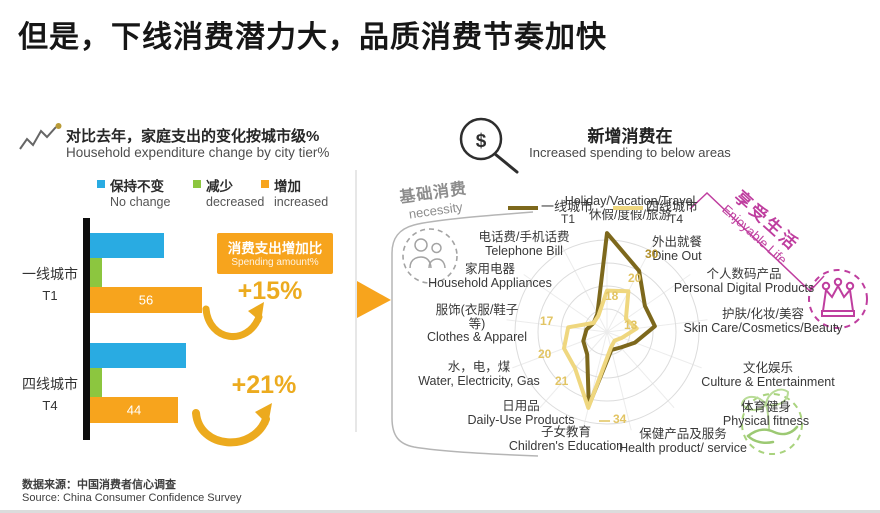 The height and width of the screenshot is (513, 880). What do you see at coordinates (275, 262) in the screenshot?
I see `spending-callout-en: Spending amount%` at bounding box center [275, 262].